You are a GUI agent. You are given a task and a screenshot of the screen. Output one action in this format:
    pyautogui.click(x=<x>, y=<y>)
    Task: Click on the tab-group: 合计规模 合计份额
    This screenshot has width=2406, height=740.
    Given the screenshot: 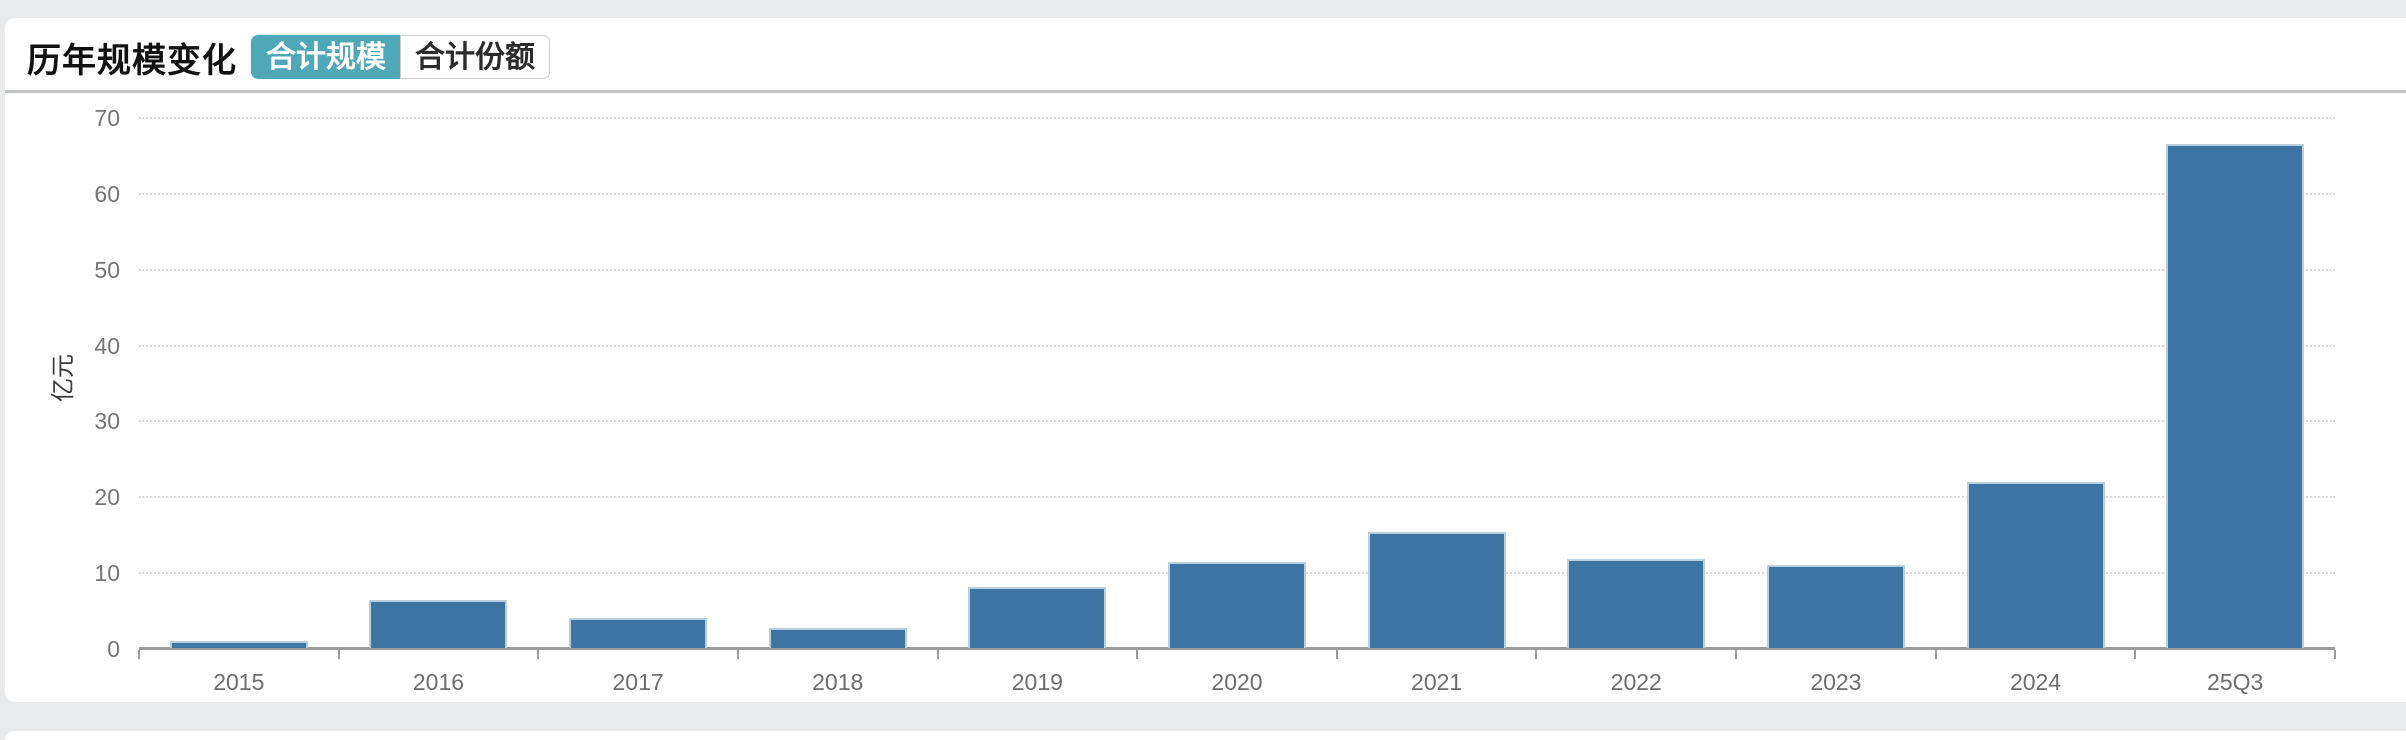 What is the action you would take?
    pyautogui.click(x=400, y=57)
    